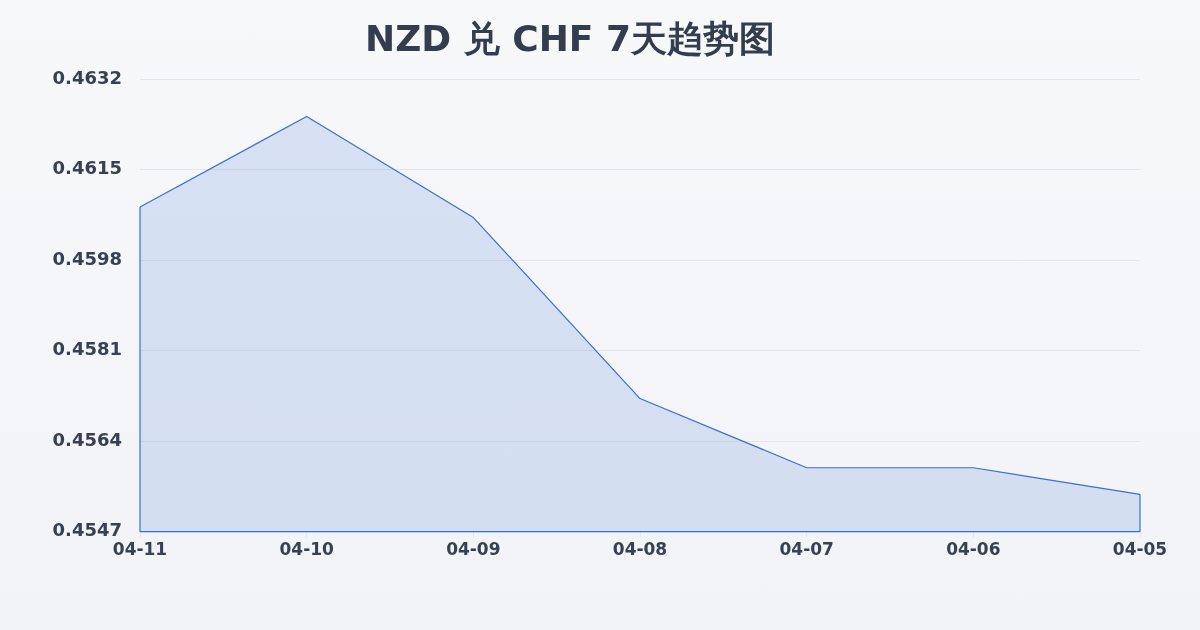 This screenshot has width=1200, height=630. Describe the element at coordinates (473, 549) in the screenshot. I see `x-tick-label: 04-09` at that location.